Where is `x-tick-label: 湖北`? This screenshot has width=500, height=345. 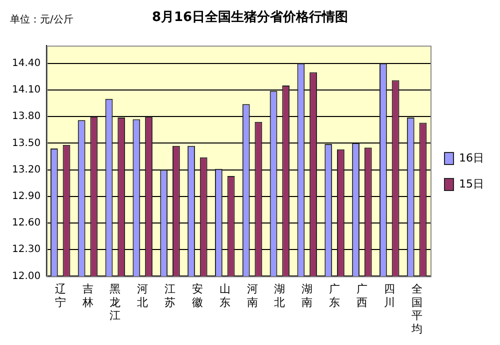 x-tick-label: 湖北 is located at coordinates (280, 295).